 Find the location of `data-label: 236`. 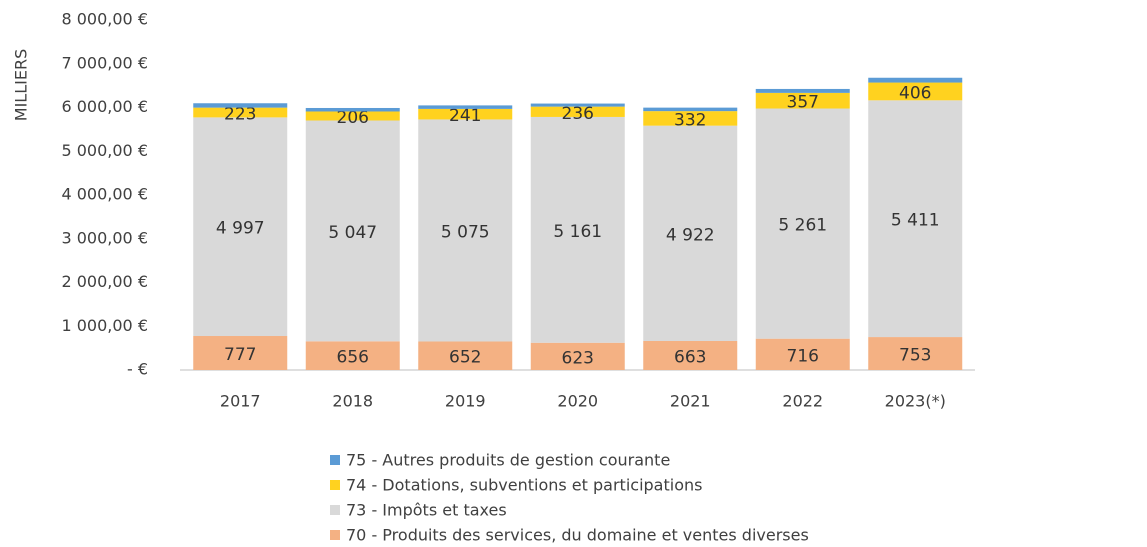

data-label: 236 is located at coordinates (578, 114).